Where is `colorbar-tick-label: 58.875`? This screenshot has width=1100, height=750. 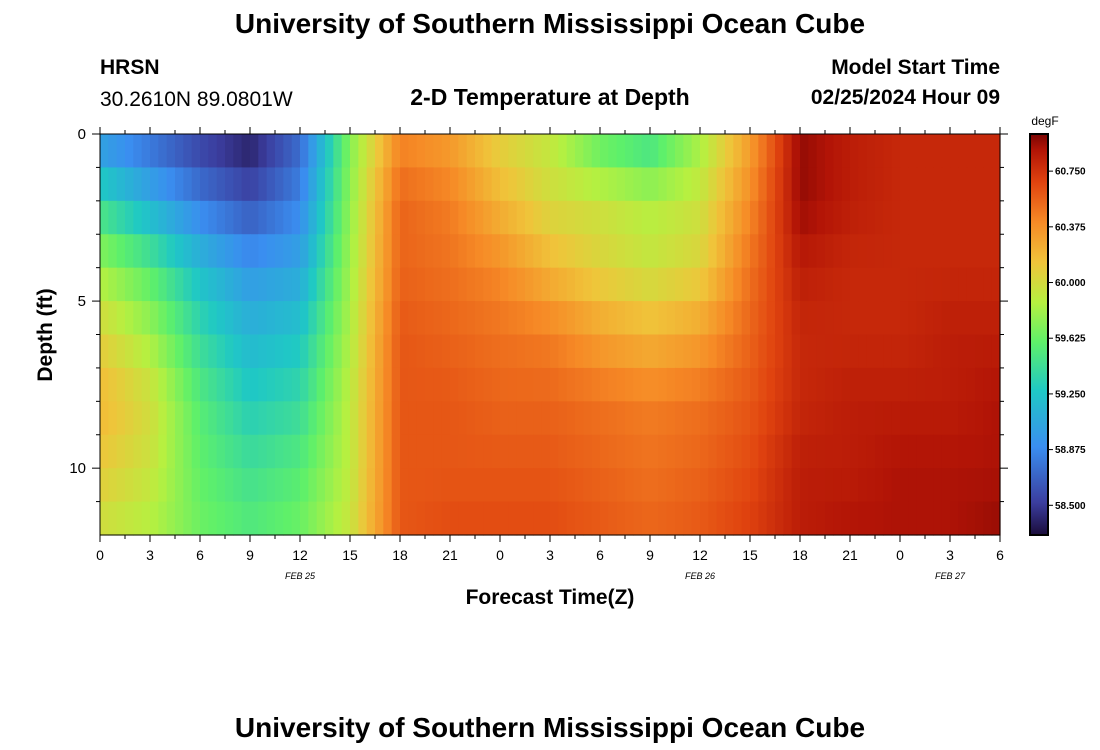
colorbar-tick-label: 58.875 is located at coordinates (1070, 450).